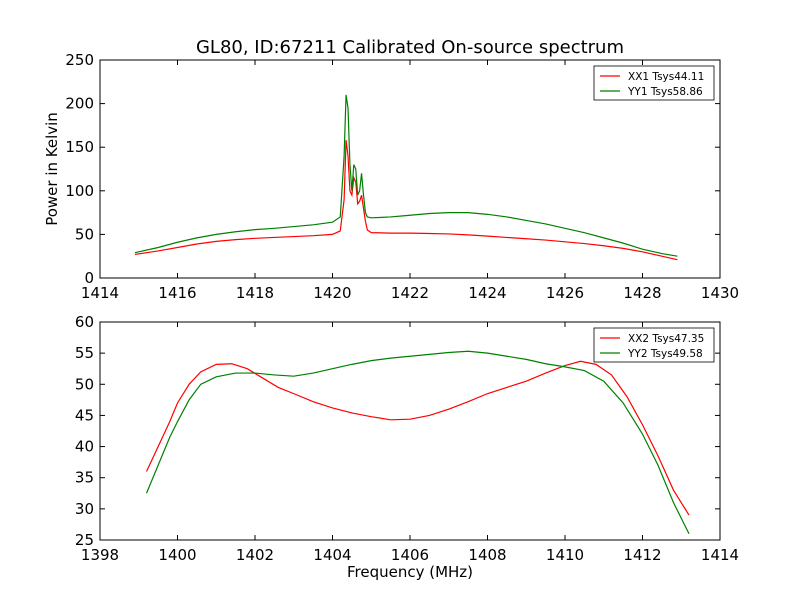 This screenshot has height=600, width=800. What do you see at coordinates (177, 555) in the screenshot?
I see `x-tick-label: 1400` at bounding box center [177, 555].